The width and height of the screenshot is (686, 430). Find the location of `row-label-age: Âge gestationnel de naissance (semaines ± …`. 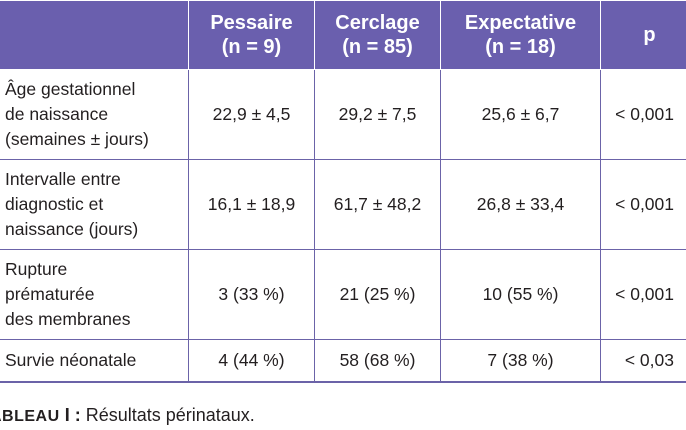

row-label-age: Âge gestationnel de naissance (semaines ± … is located at coordinates (94, 114).